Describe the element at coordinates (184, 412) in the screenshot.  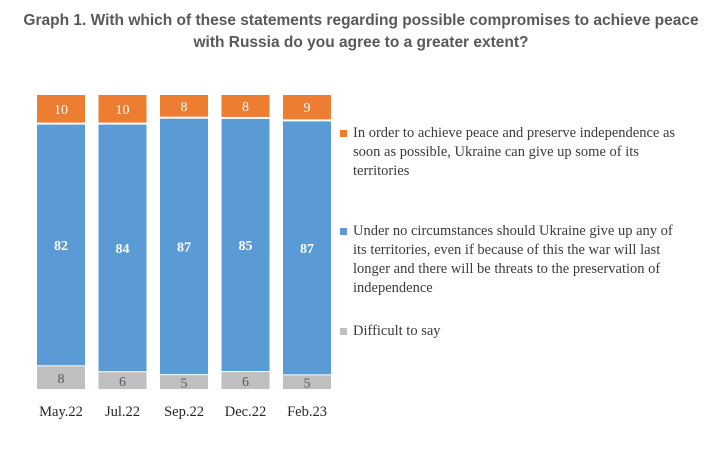
I see `x-tick-label-sep-22: Sep.22` at that location.